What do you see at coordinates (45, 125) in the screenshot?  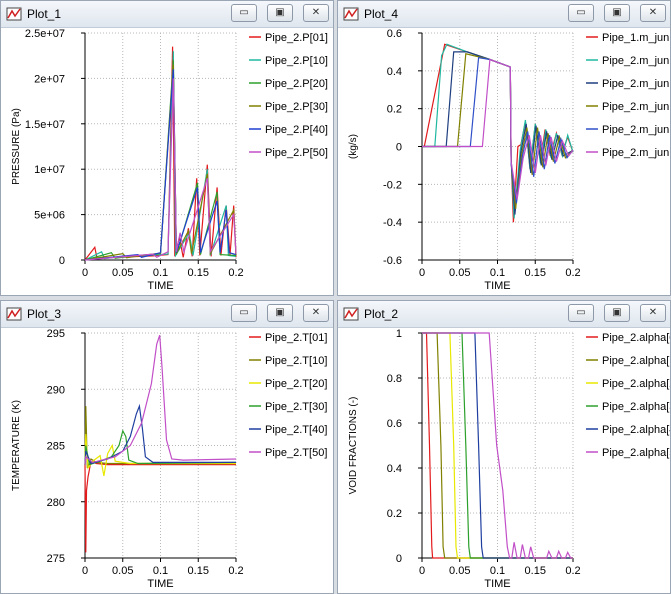 I see `y-tick-label: 1.5e+07` at bounding box center [45, 125].